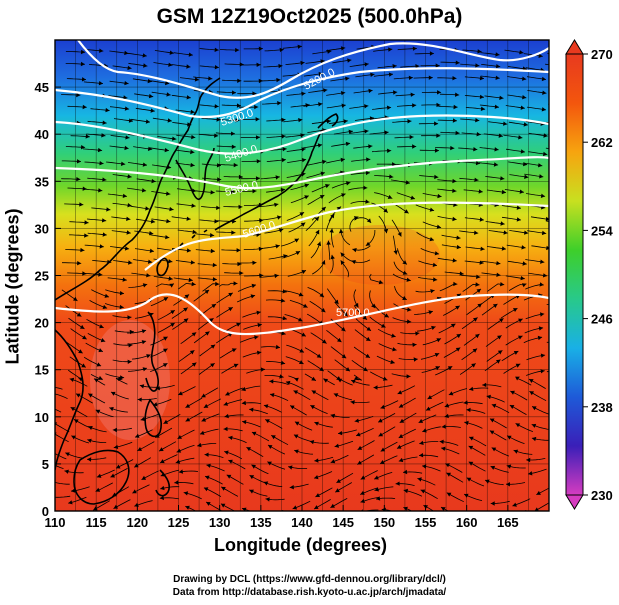 The height and width of the screenshot is (605, 619). Describe the element at coordinates (300, 545) in the screenshot. I see `x-axis-label: Longitude (degrees)` at that location.